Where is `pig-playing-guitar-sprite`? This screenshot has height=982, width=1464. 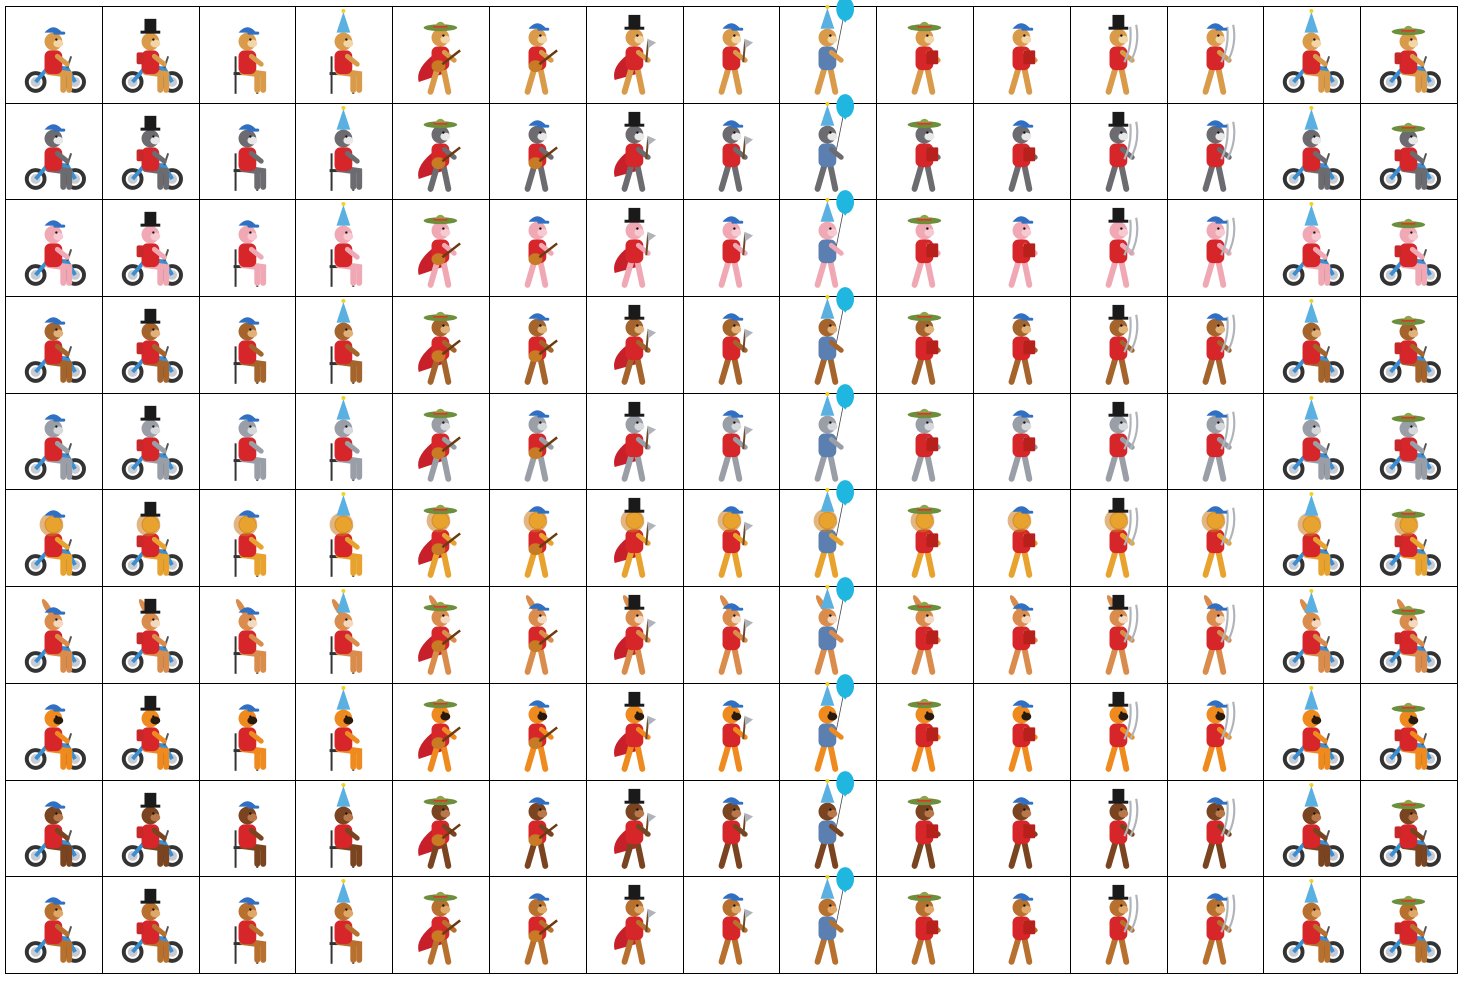 pig-playing-guitar-sprite is located at coordinates (541, 252).